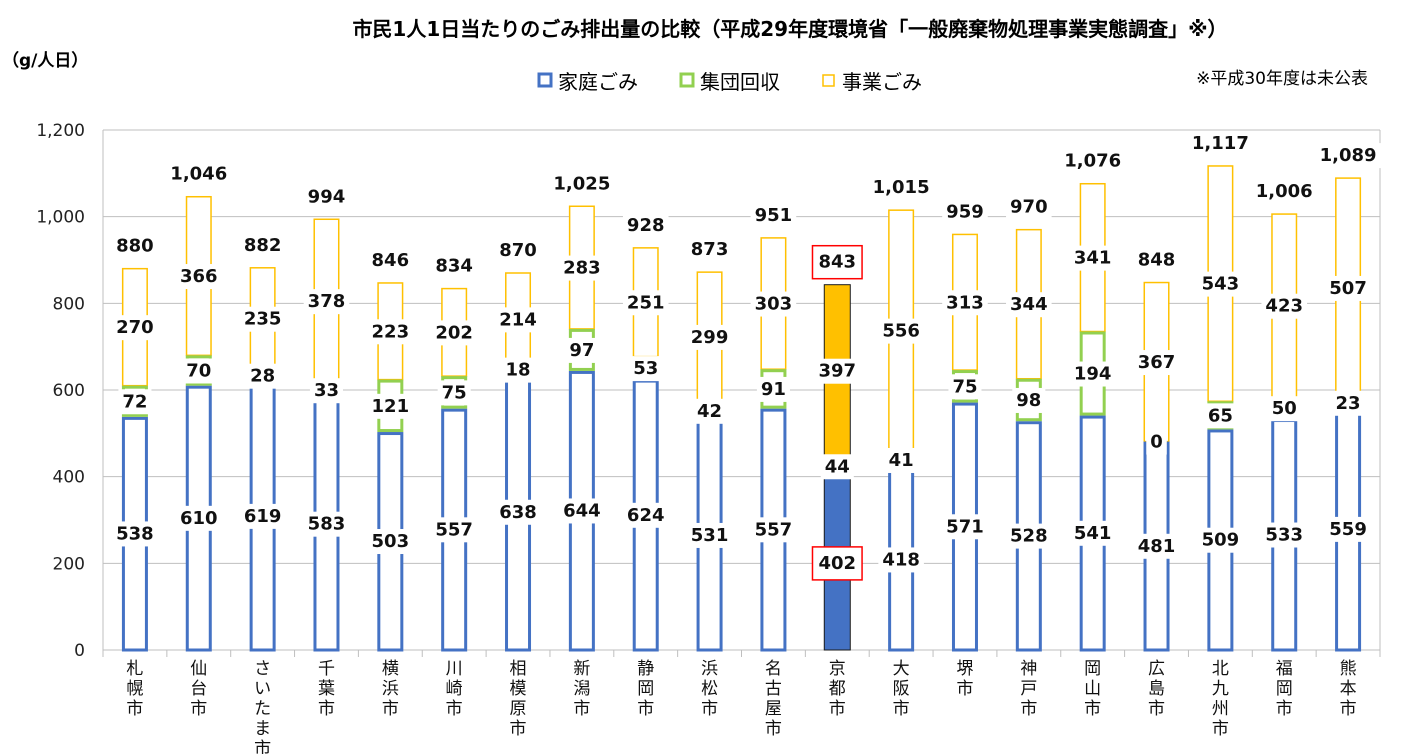 Image resolution: width=1417 pixels, height=754 pixels. I want to click on x-category-label: 熊, so click(1348, 669).